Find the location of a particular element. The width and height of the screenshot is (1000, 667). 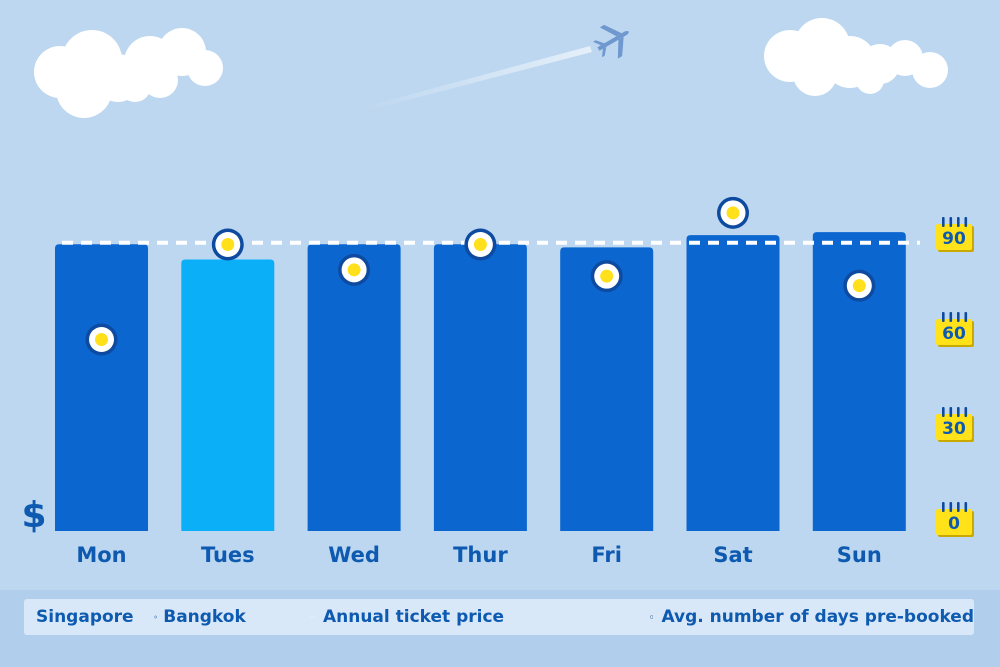

bar-mon is located at coordinates (101, 388).